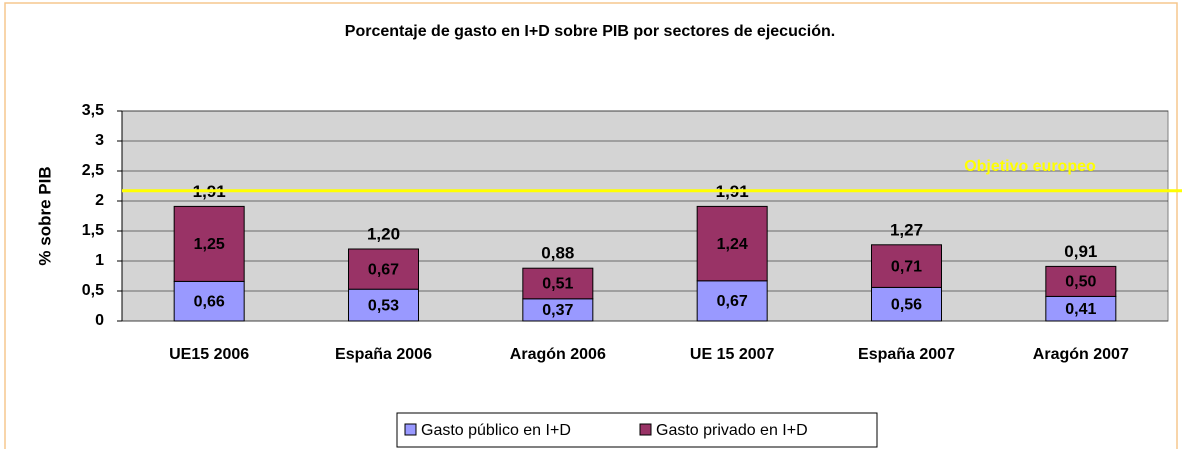  Describe the element at coordinates (906, 354) in the screenshot. I see `x-tick-label: España 2007` at that location.